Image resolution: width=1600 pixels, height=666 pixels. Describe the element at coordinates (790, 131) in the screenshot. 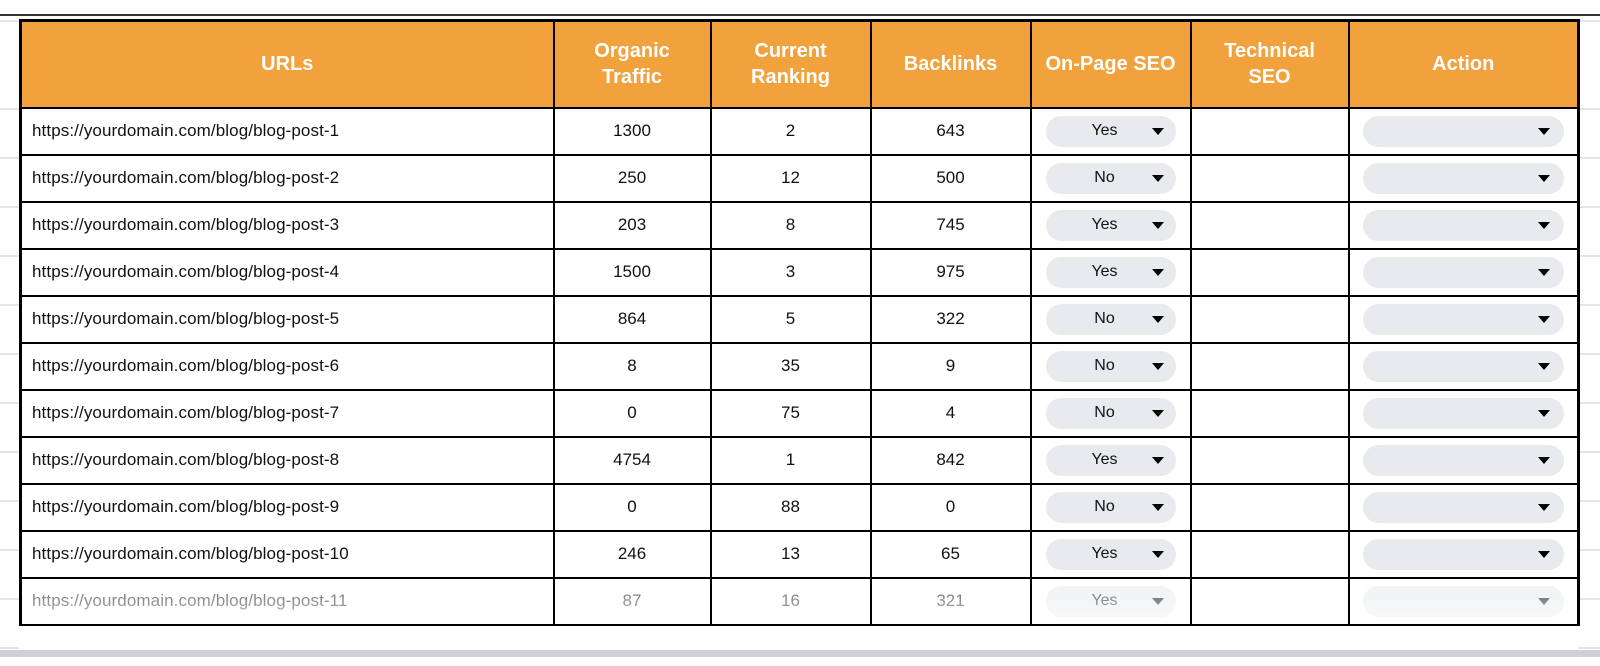

I see `current-ranking-cell: 2` at that location.